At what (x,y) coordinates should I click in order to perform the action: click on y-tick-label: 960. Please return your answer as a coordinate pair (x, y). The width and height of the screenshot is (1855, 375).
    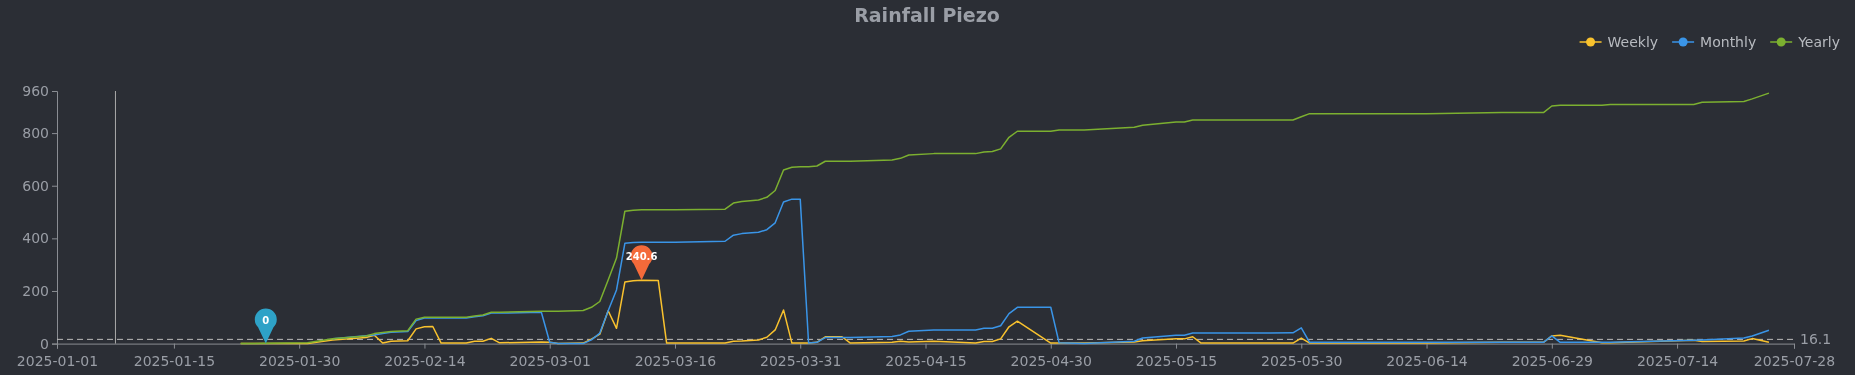
    Looking at the image, I should click on (35, 90).